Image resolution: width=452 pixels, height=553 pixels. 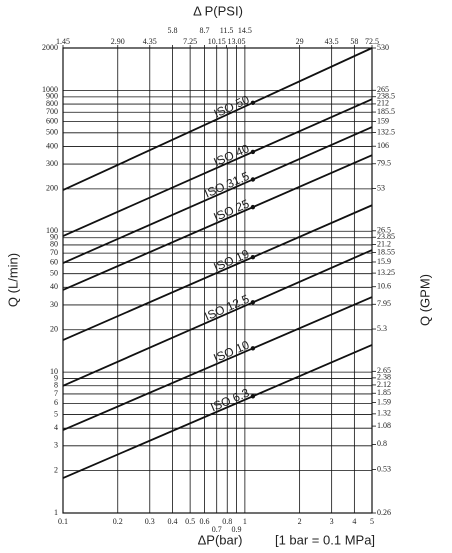 I want to click on x-tick-label: 1, so click(x=245, y=521).